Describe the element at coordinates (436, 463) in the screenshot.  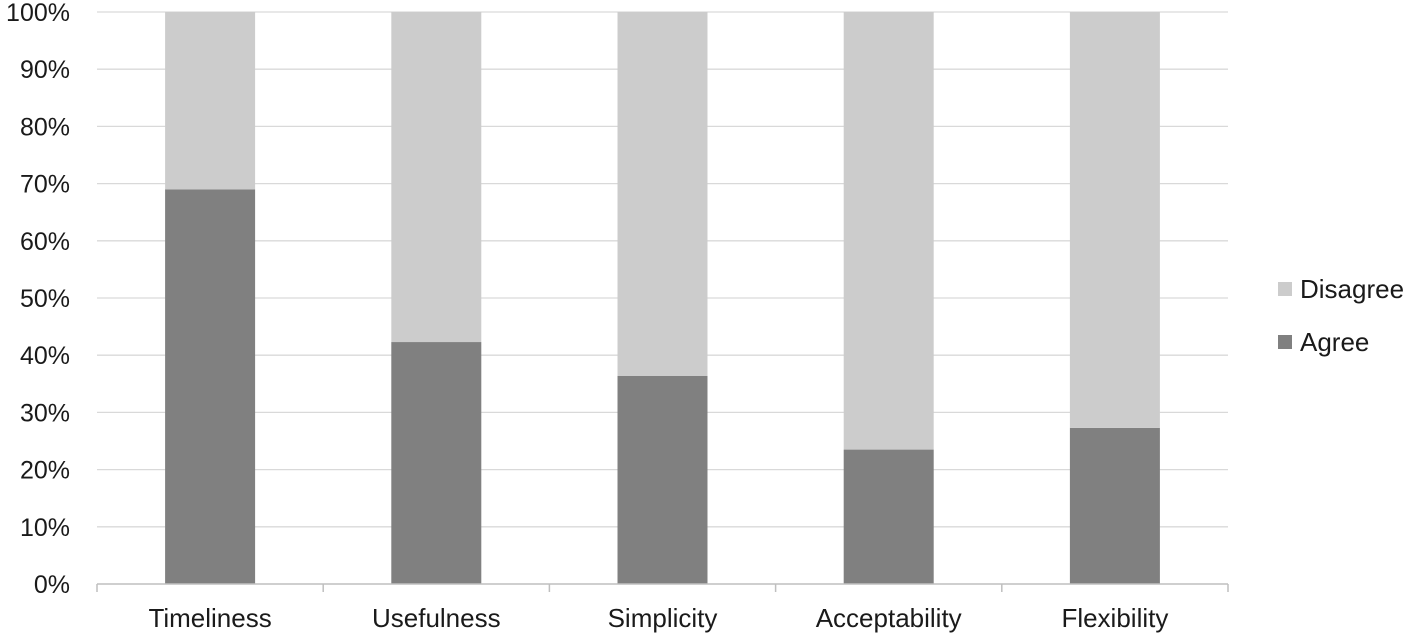
I see `bar-agree-usefulness` at that location.